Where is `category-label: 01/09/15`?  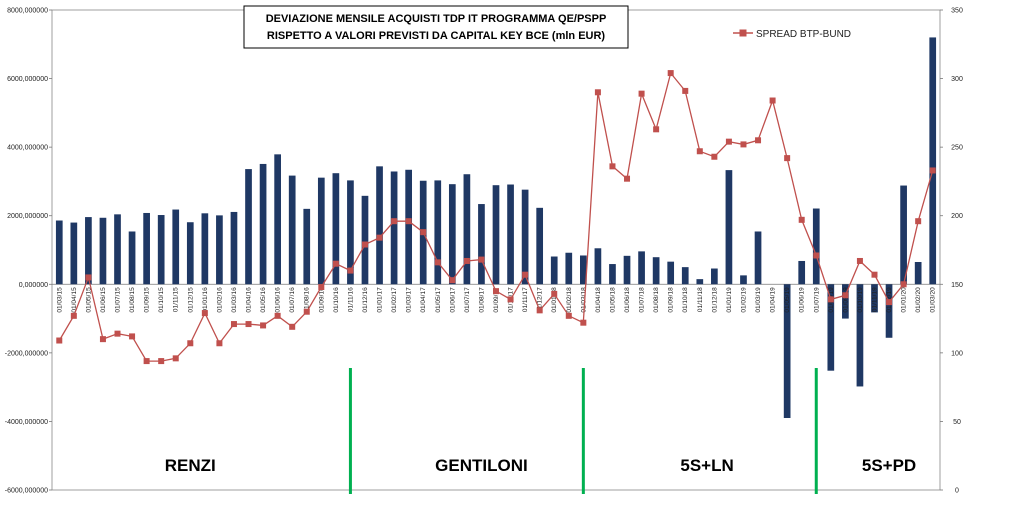 category-label: 01/09/15 is located at coordinates (147, 300).